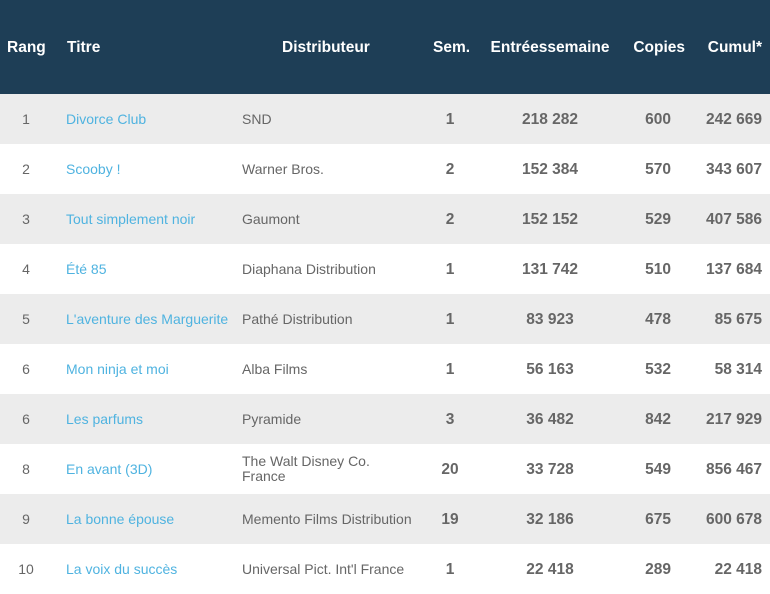  What do you see at coordinates (452, 47) in the screenshot?
I see `column-header-semaine: Sem.` at bounding box center [452, 47].